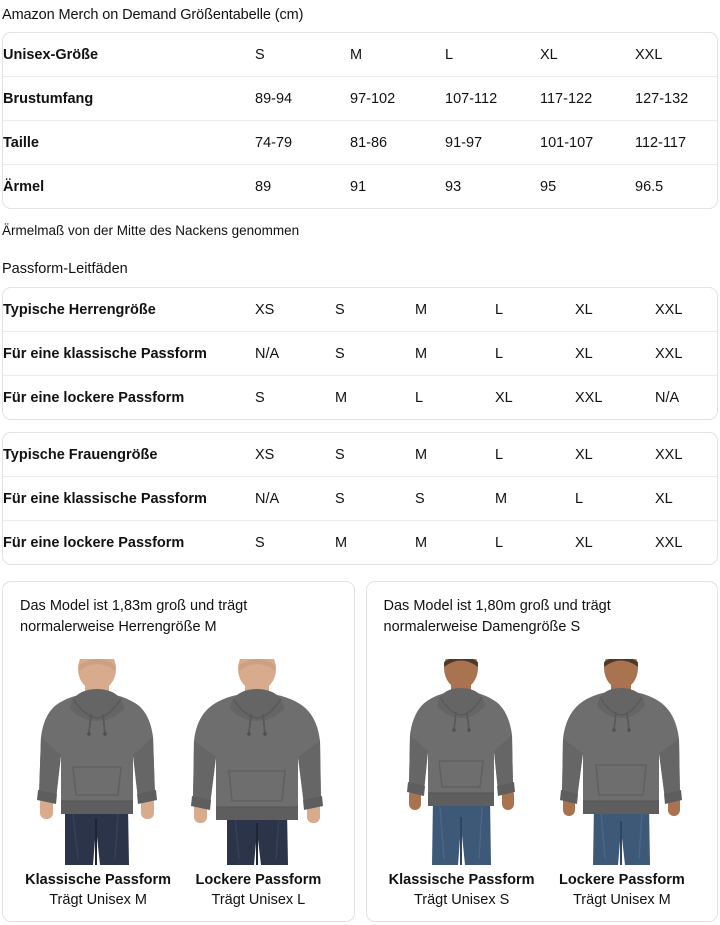 The height and width of the screenshot is (925, 720). What do you see at coordinates (129, 98) in the screenshot?
I see `row-label: Brustumfang` at bounding box center [129, 98].